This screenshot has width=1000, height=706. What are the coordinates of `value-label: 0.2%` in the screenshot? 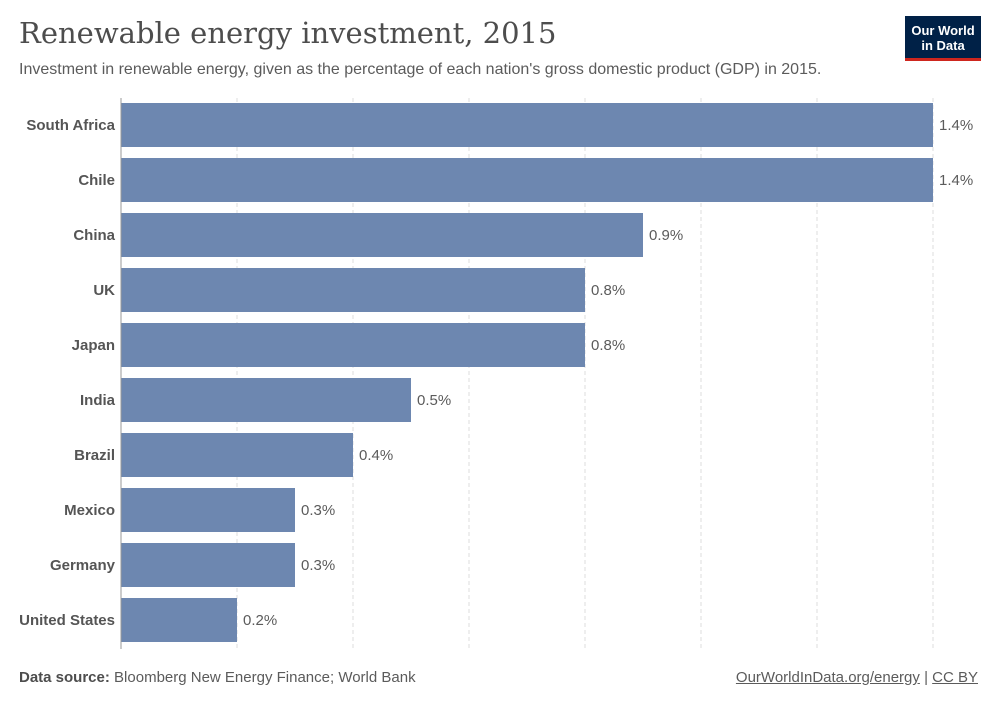 It's located at (260, 620).